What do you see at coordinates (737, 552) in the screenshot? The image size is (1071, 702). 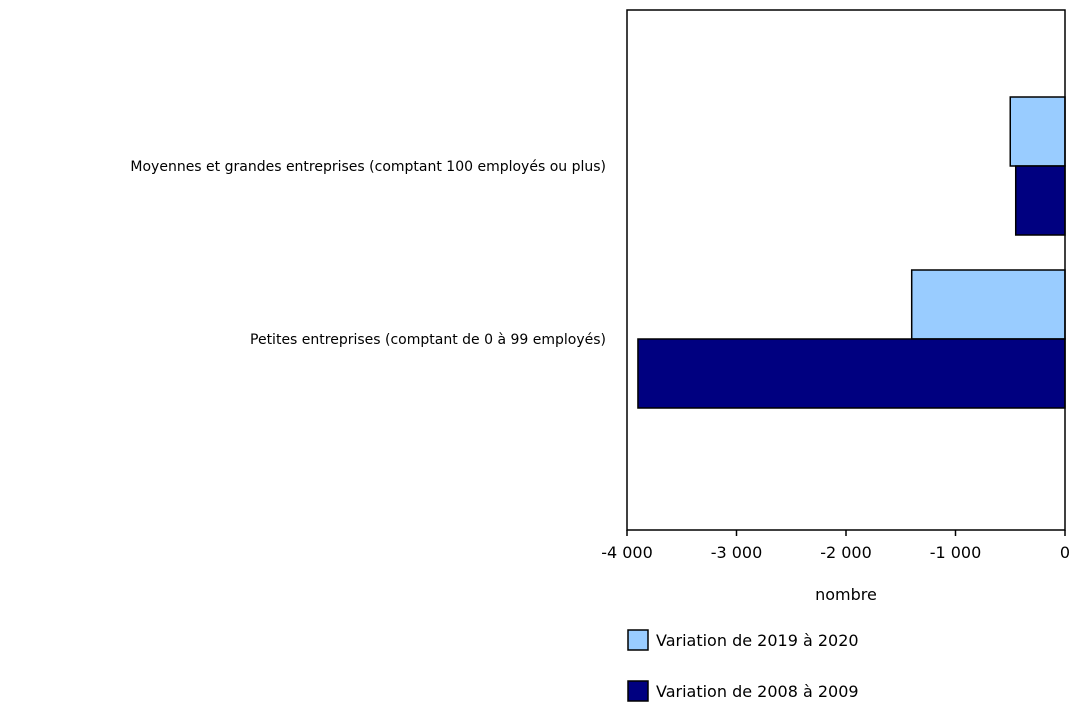 I see `x-tick-label: -3 000` at bounding box center [737, 552].